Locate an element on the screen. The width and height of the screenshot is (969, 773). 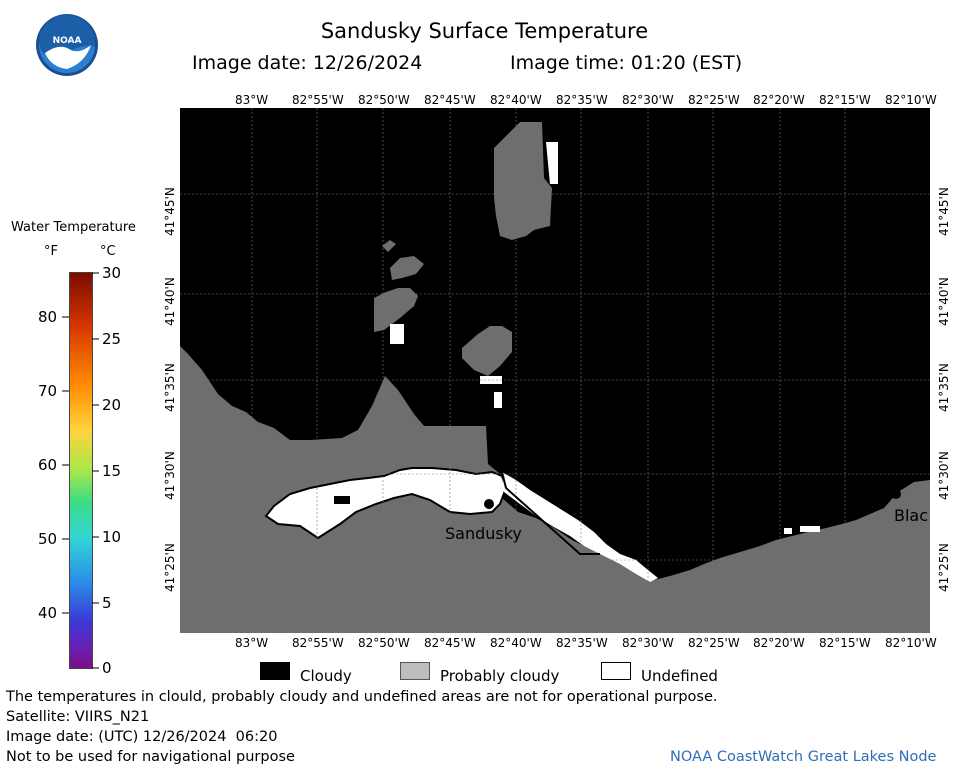
place-label-blac: Blac is located at coordinates (911, 515).